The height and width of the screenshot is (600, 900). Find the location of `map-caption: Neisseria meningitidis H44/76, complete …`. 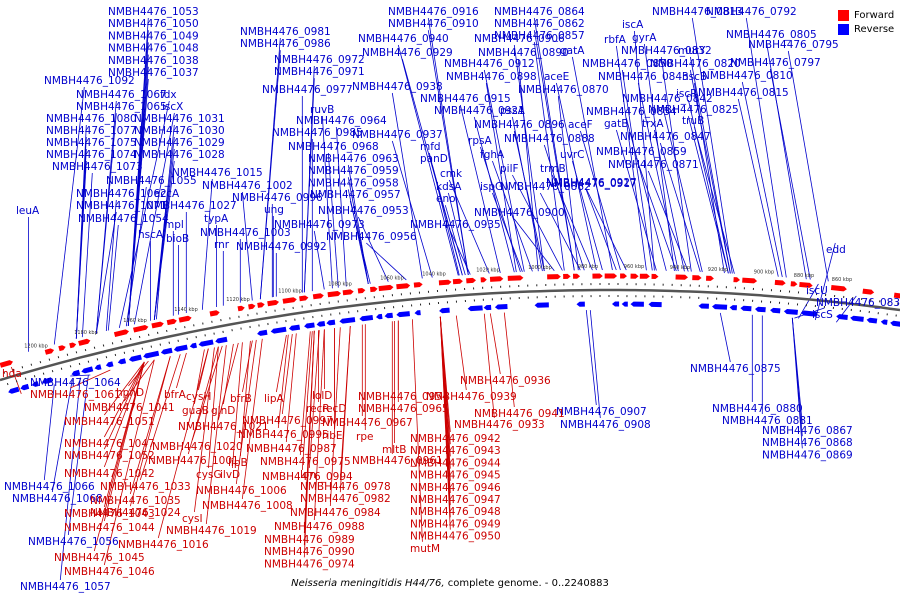

map-caption: Neisseria meningitidis H44/76, complete … is located at coordinates (450, 583).